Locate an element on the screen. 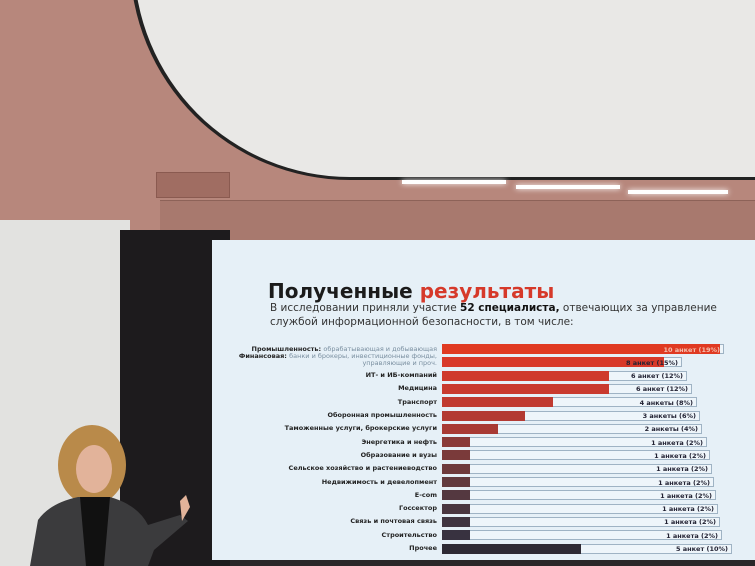 Image resolution: width=755 pixels, height=566 pixels. title-main: Полученные is located at coordinates (340, 291).